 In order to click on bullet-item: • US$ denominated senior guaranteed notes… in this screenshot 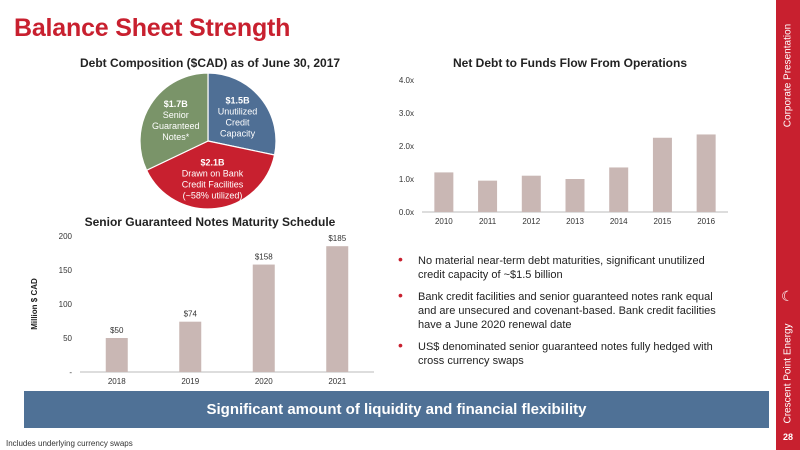, I will do `click(561, 352)`.